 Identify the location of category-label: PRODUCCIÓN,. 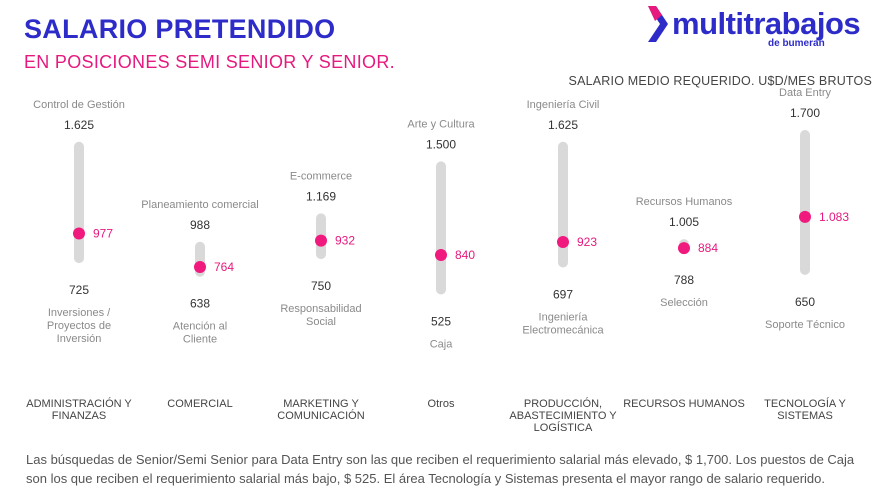
(563, 403).